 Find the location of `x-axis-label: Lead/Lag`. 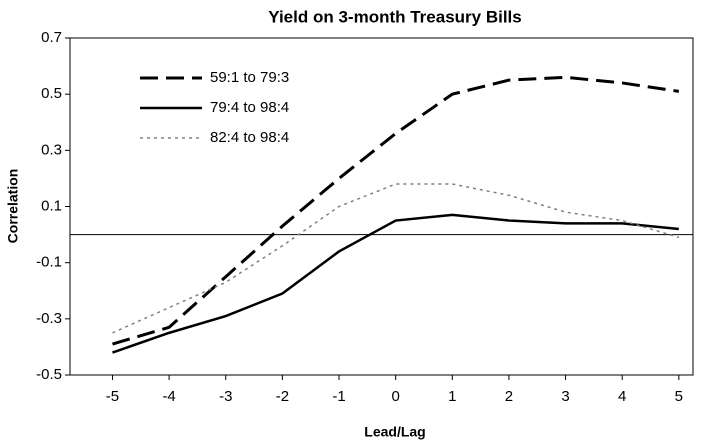

x-axis-label: Lead/Lag is located at coordinates (394, 432).